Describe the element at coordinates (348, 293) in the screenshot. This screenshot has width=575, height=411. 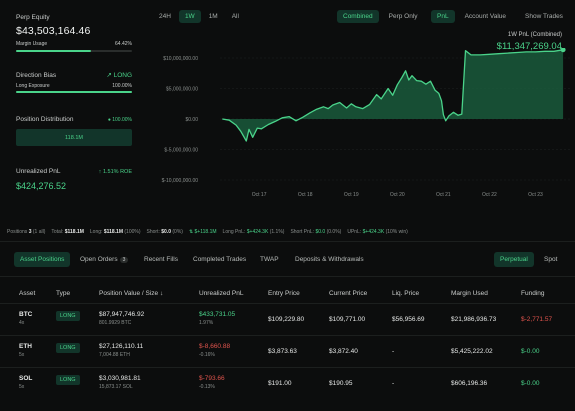
I see `col-header-current-price: Current Price` at that location.